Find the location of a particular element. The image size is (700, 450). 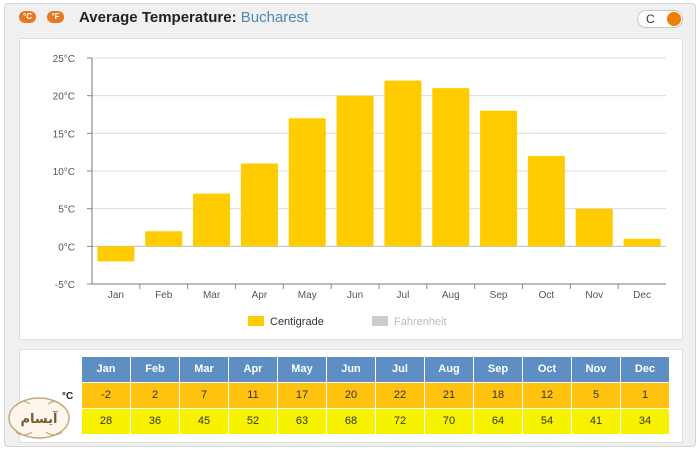

y-tick-label: 25°C is located at coordinates (64, 59).